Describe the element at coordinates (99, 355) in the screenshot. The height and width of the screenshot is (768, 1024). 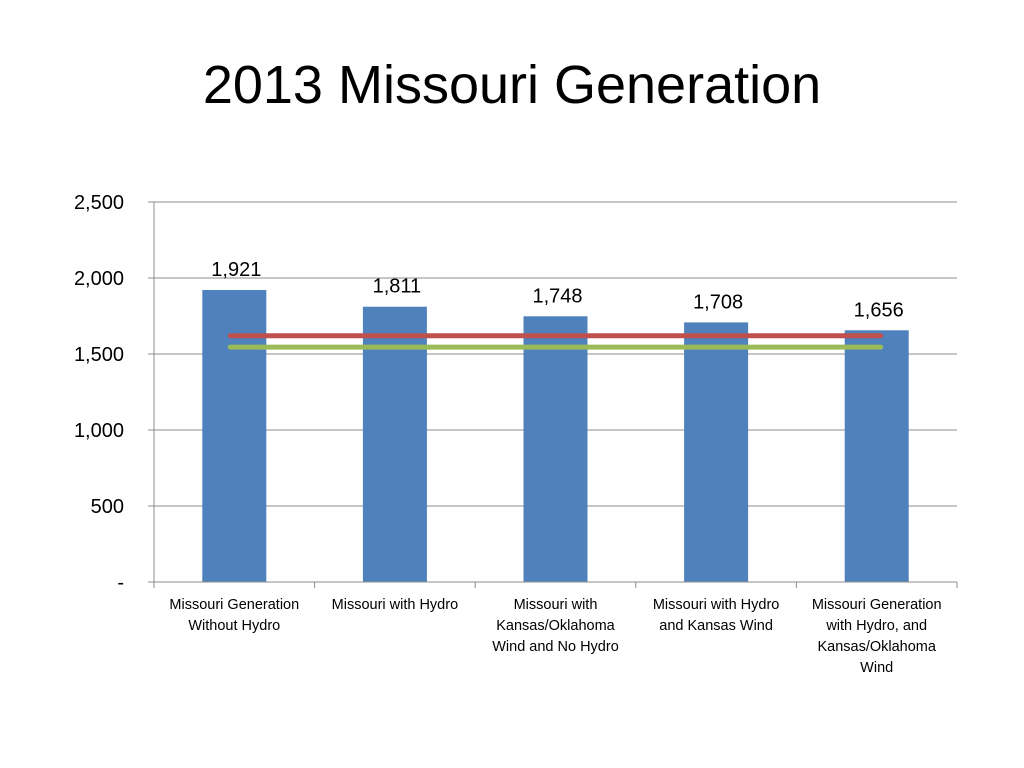
I see `y-tick-label: 1,500` at that location.